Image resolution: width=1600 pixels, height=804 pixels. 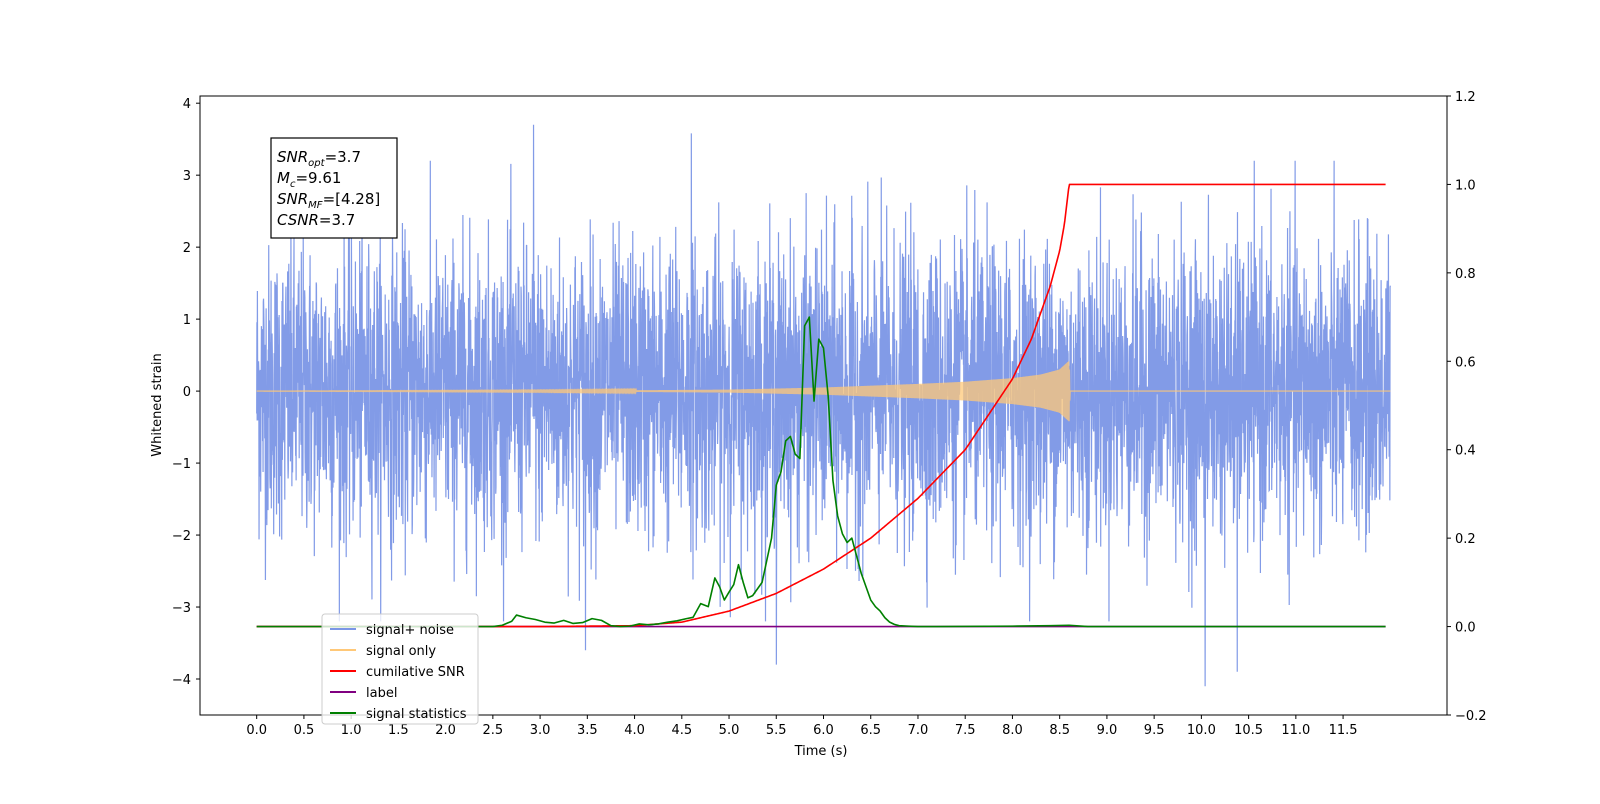 What do you see at coordinates (634, 730) in the screenshot?
I see `x-tick-label: 4.0` at bounding box center [634, 730].